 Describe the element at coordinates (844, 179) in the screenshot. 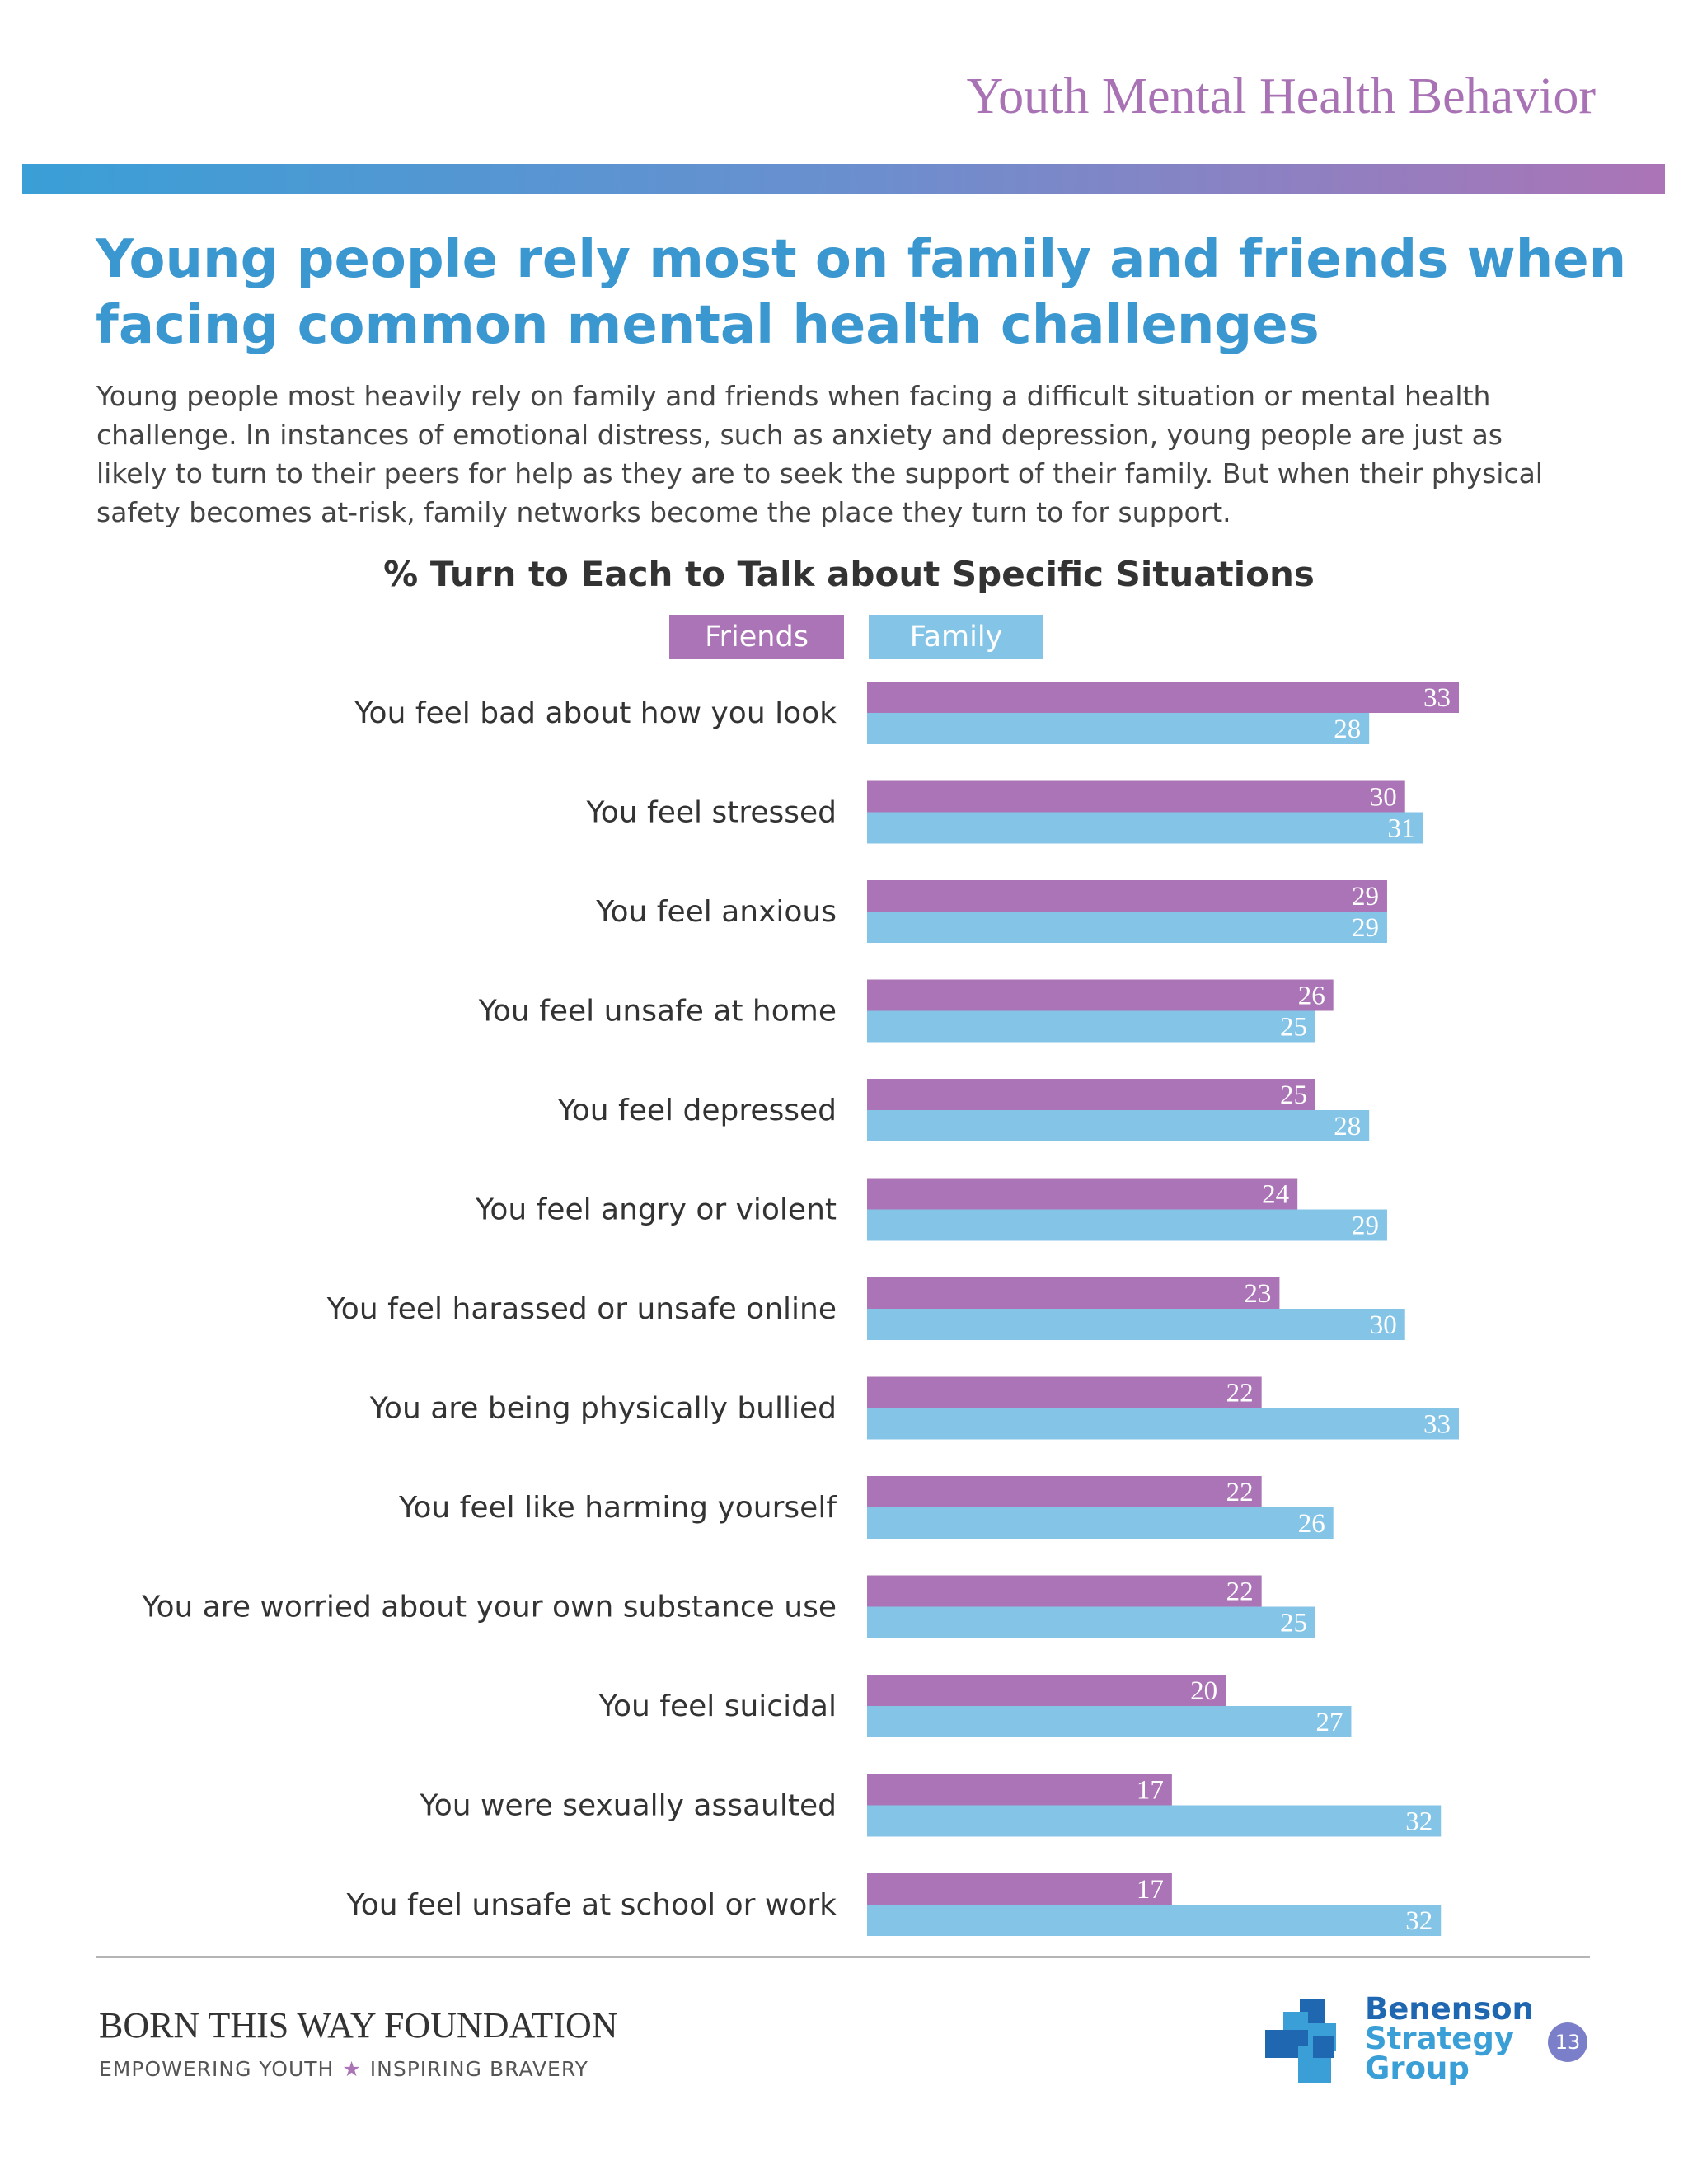

I see `header-gradient-bar` at that location.